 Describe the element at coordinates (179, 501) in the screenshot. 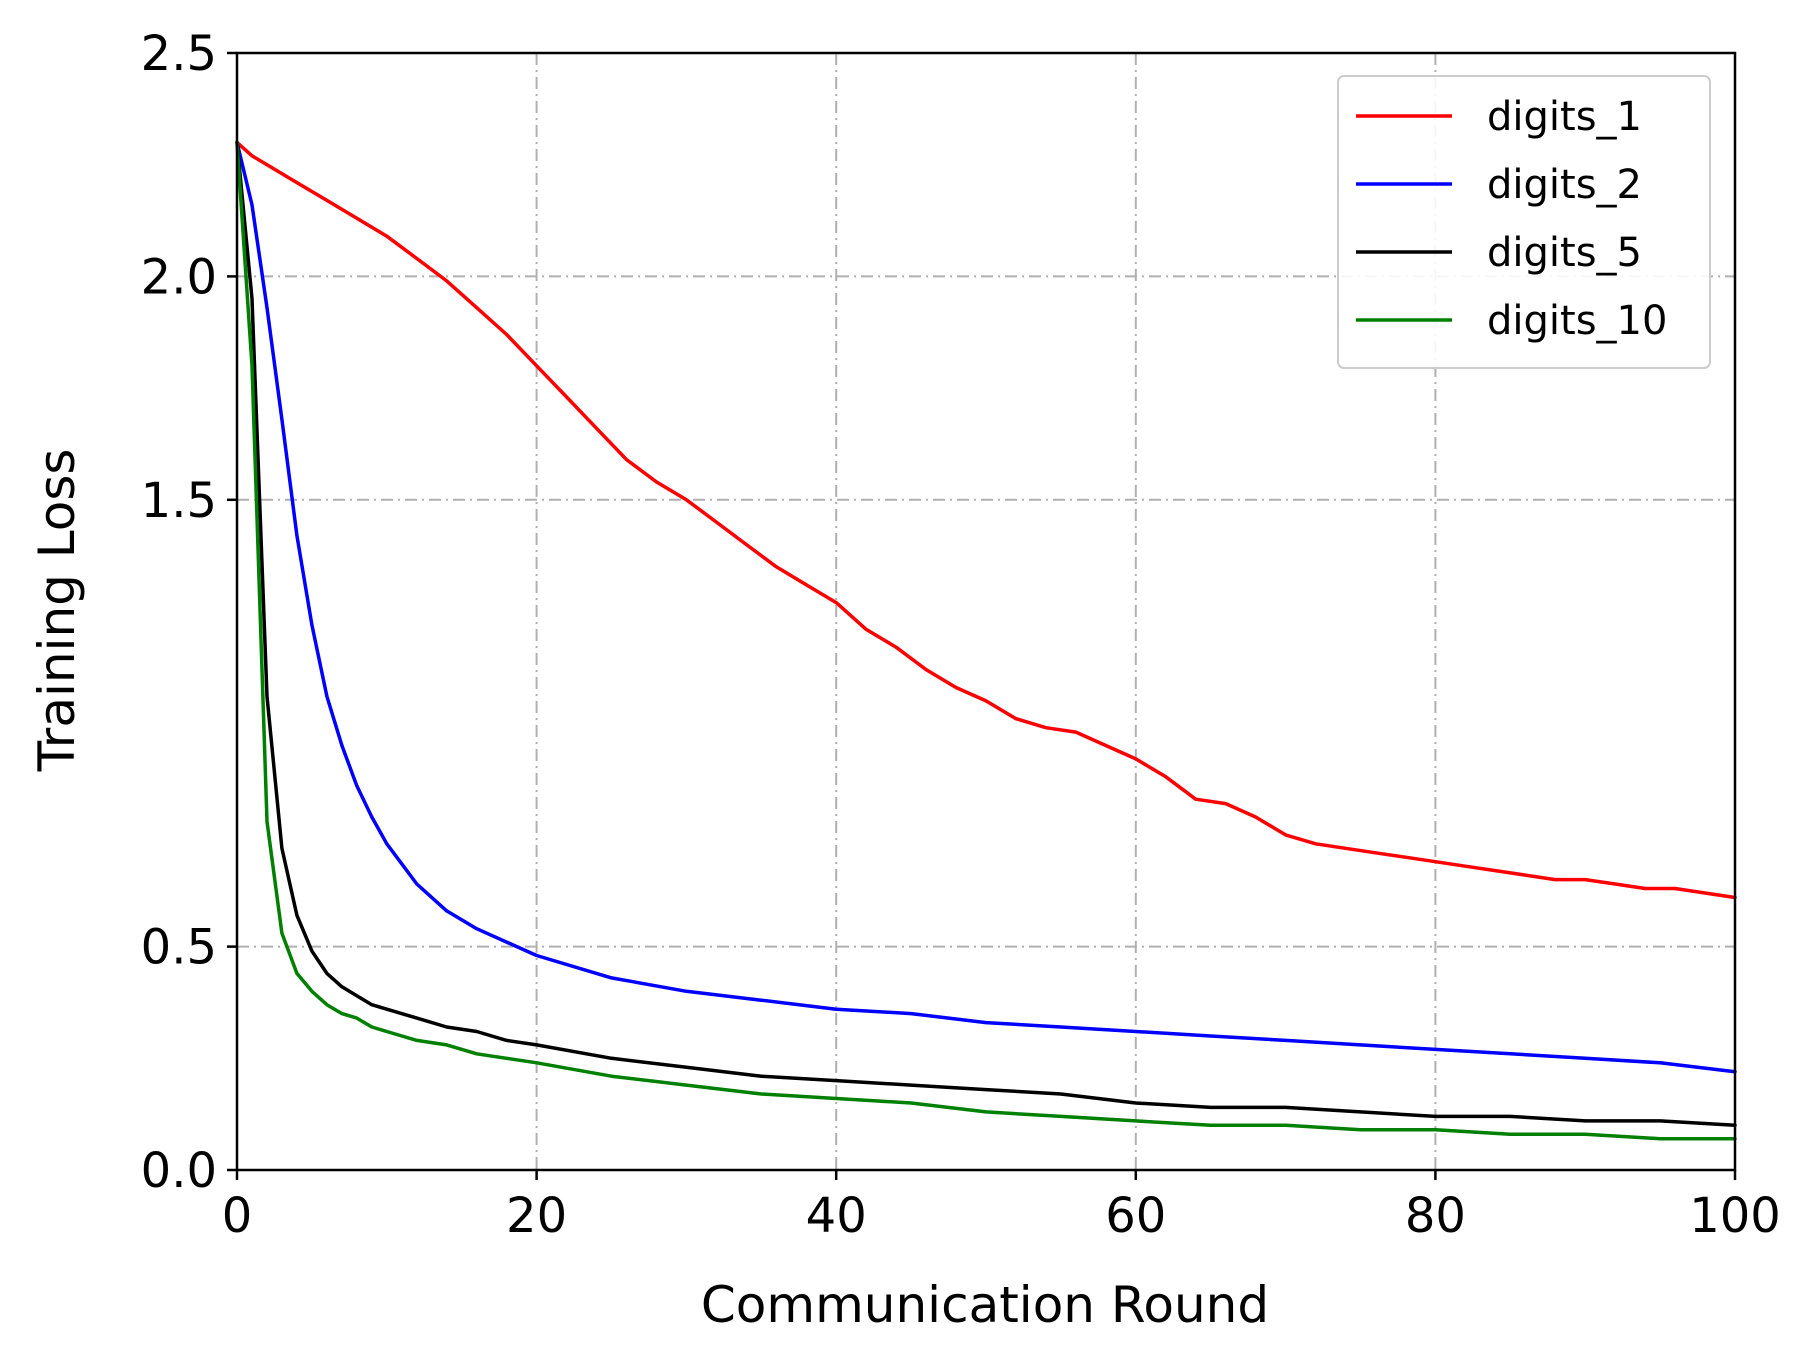

I see `y-tick-label: 1.5` at that location.